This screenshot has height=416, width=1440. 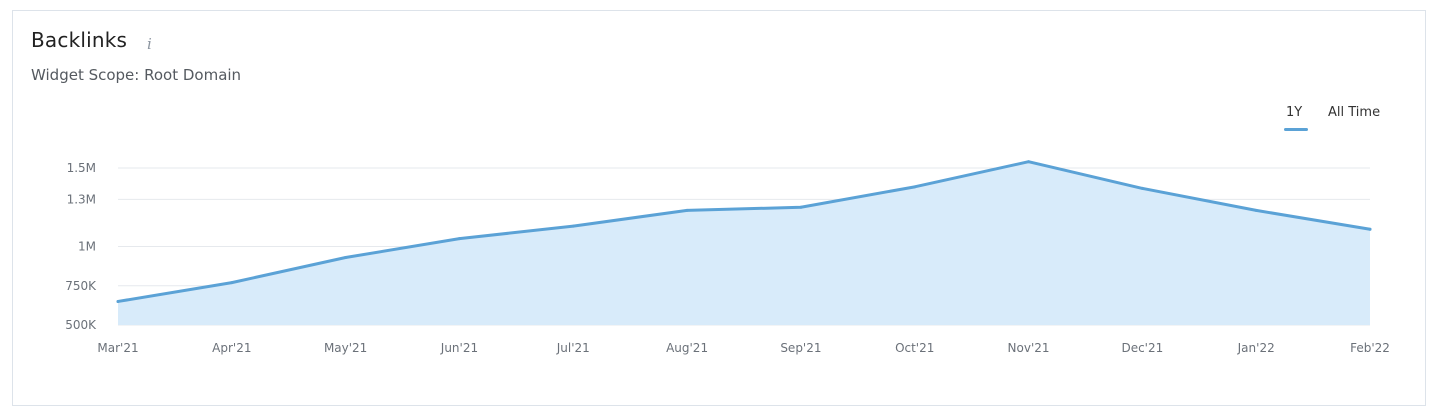 What do you see at coordinates (231, 348) in the screenshot?
I see `x-tick-label: Apr'21` at bounding box center [231, 348].